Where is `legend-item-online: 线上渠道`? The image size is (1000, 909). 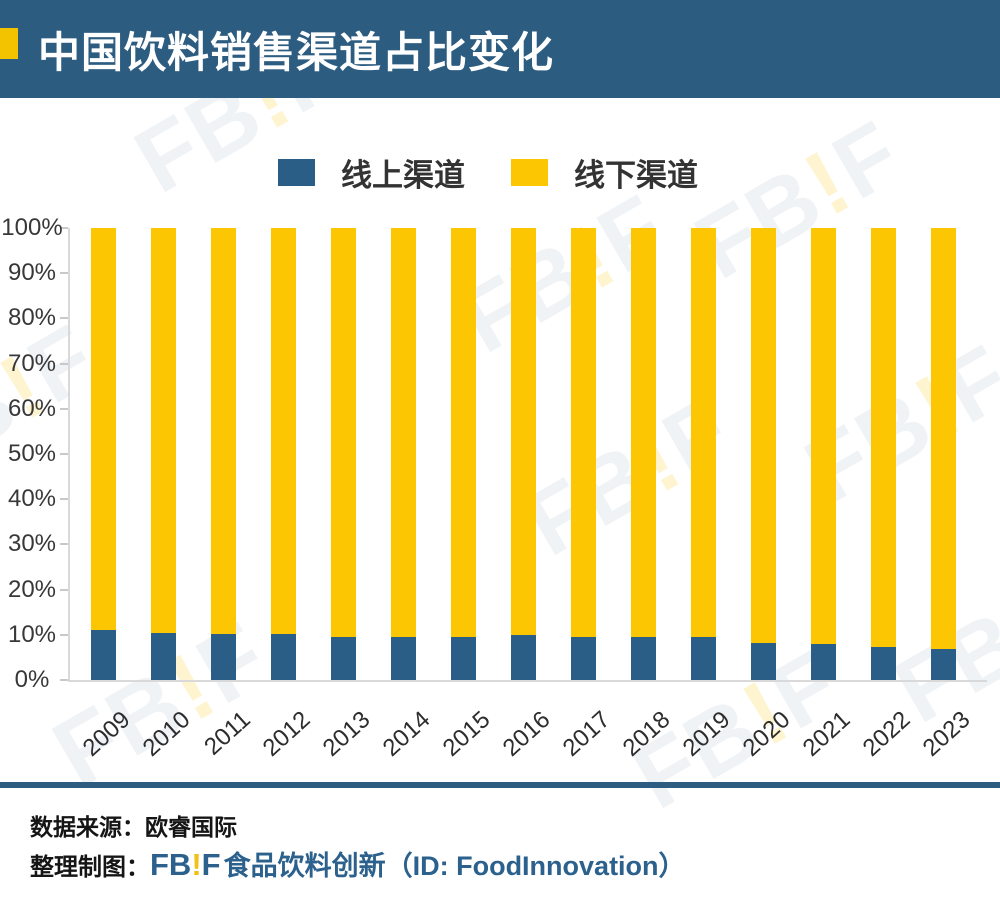 legend-item-online: 线上渠道 is located at coordinates (371, 172).